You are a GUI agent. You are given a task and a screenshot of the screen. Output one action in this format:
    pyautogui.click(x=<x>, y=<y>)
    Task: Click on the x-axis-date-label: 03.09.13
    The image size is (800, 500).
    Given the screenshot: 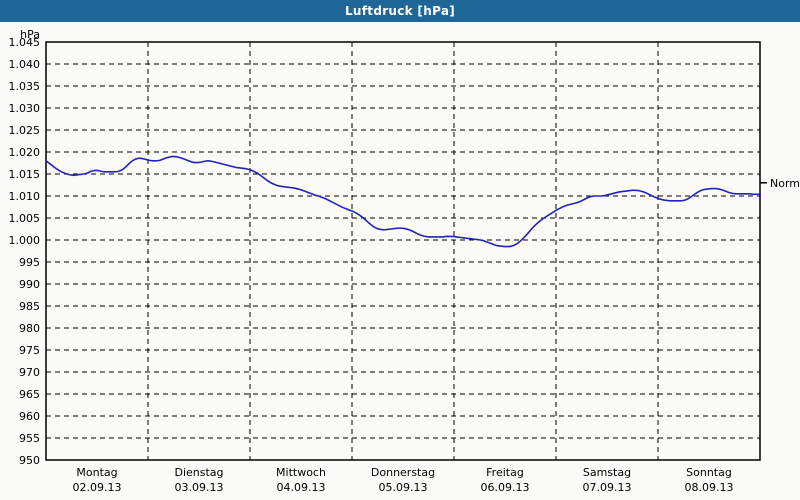 What is the action you would take?
    pyautogui.click(x=199, y=487)
    